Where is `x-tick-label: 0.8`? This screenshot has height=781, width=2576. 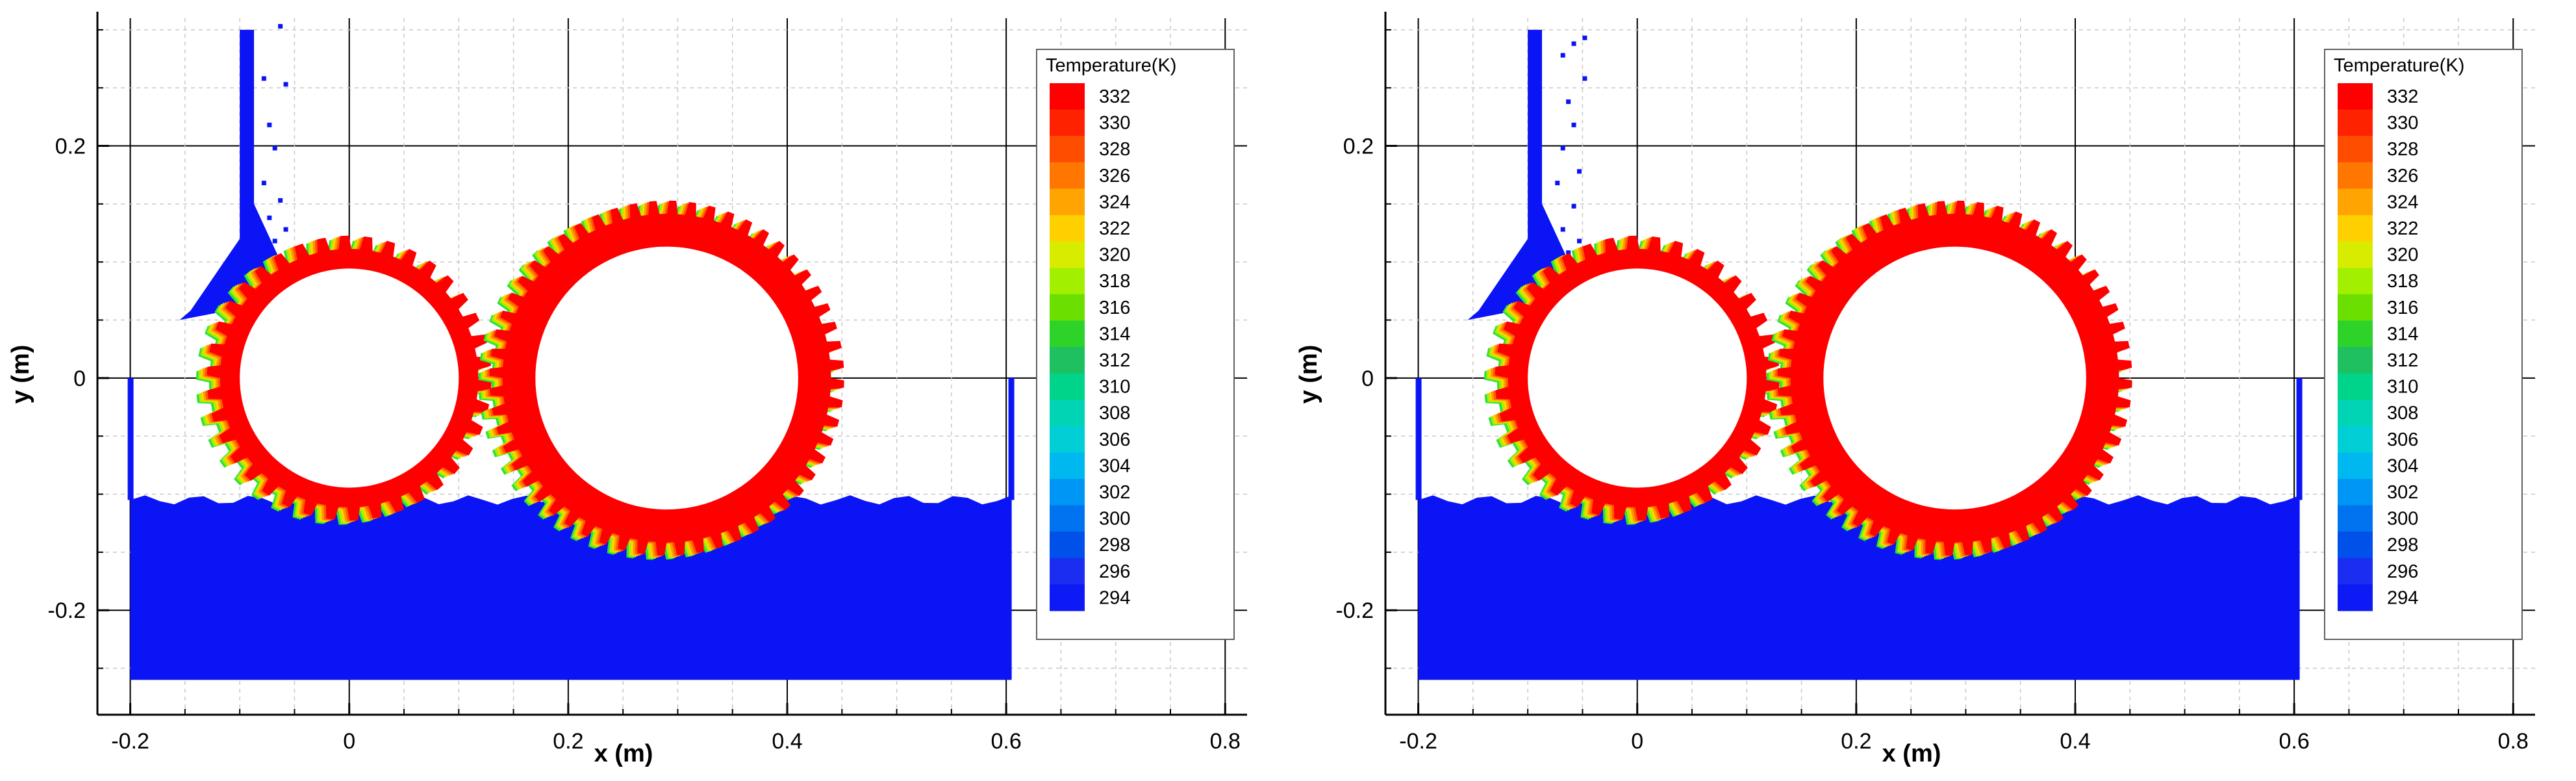
x-tick-label: 0.8 is located at coordinates (1225, 741).